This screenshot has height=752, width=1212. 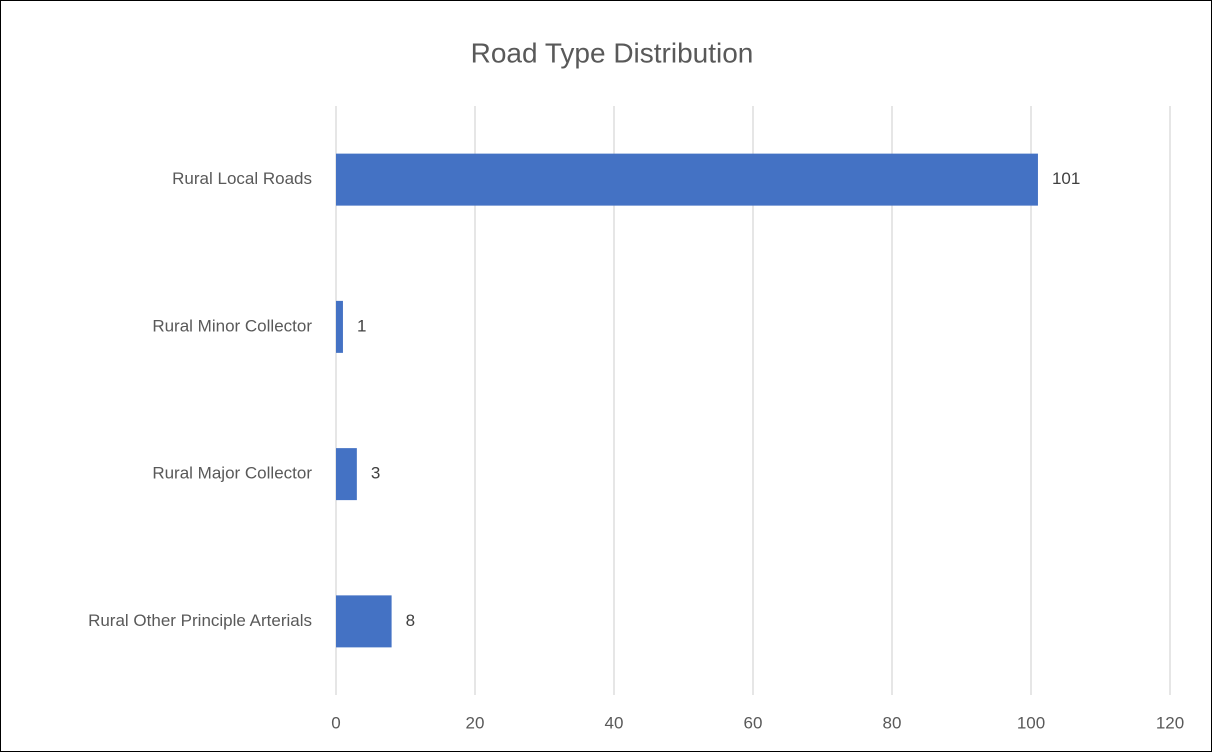 I want to click on data-label: 101, so click(x=1066, y=178).